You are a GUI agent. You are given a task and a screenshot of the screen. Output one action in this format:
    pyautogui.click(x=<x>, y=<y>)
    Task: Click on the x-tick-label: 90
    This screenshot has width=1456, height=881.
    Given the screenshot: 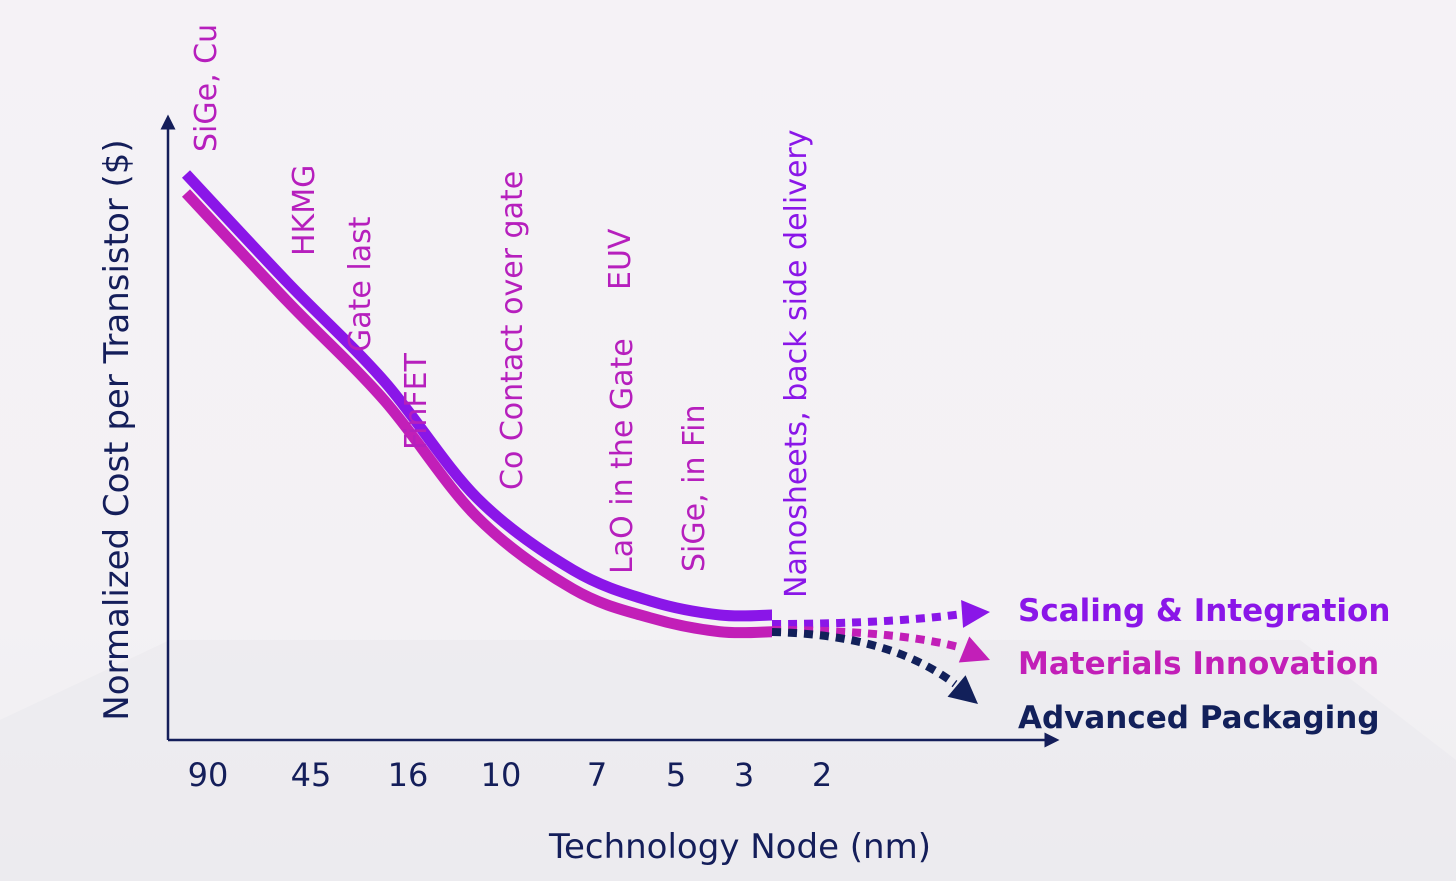 What is the action you would take?
    pyautogui.click(x=208, y=775)
    